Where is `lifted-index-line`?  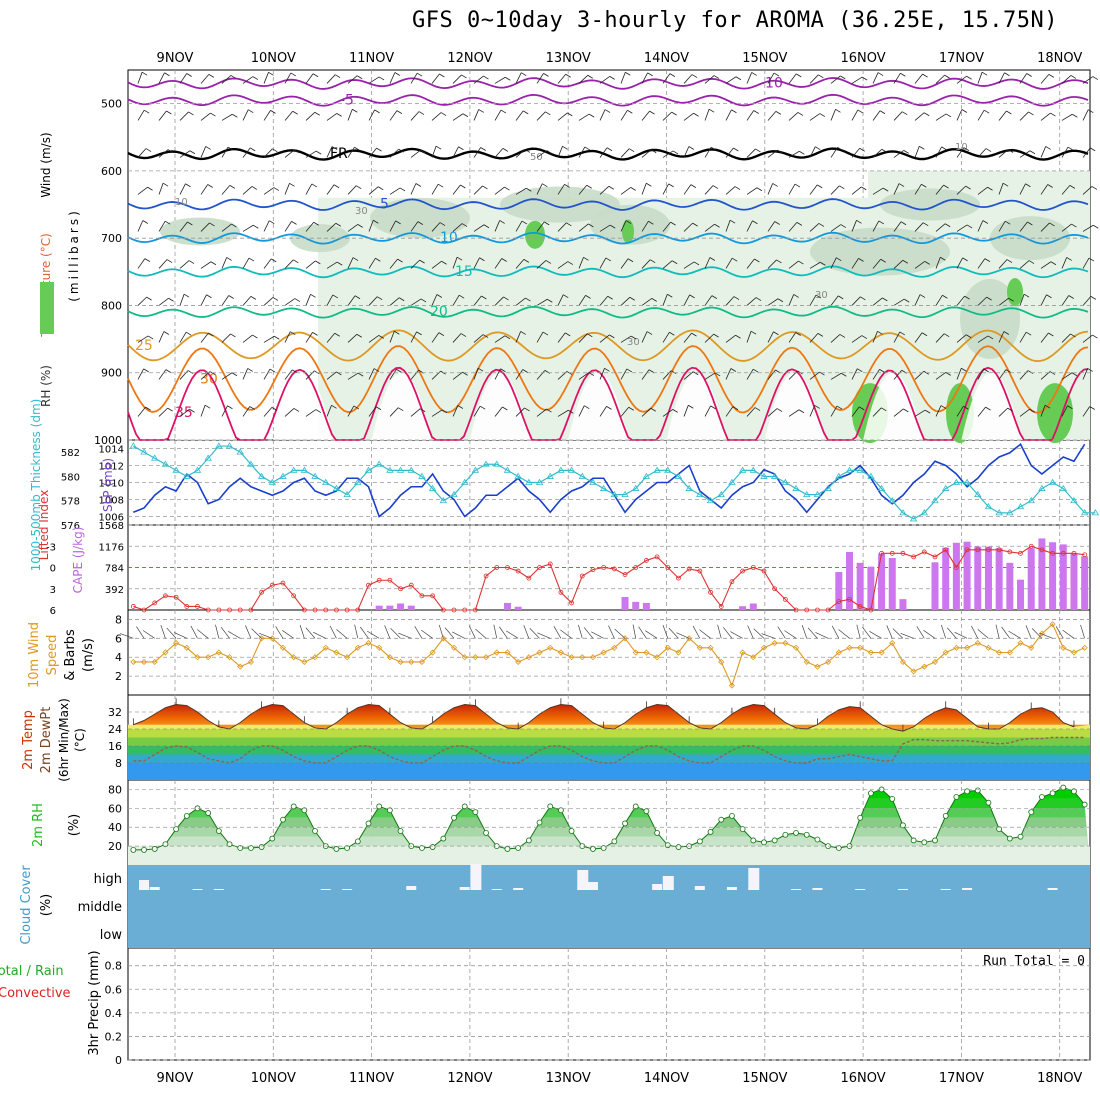
lifted-index-line is located at coordinates (609, 578).